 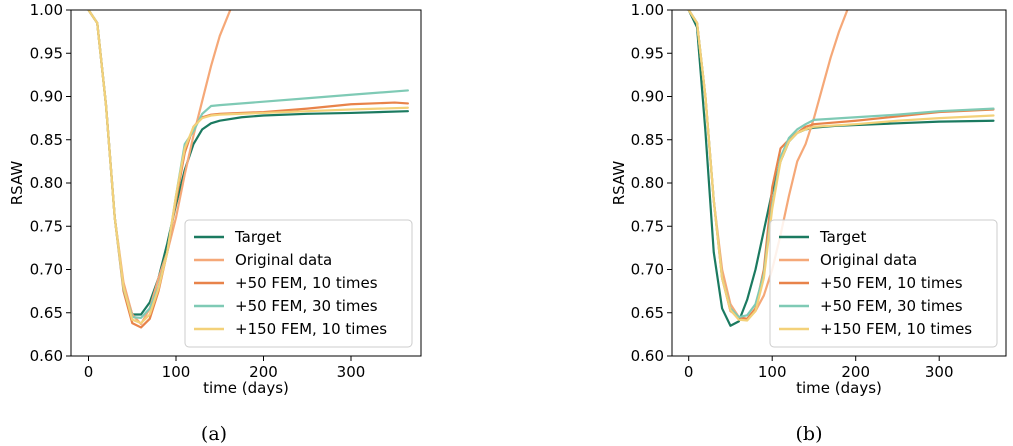 What do you see at coordinates (809, 434) in the screenshot?
I see `figure-caption: (b)` at bounding box center [809, 434].